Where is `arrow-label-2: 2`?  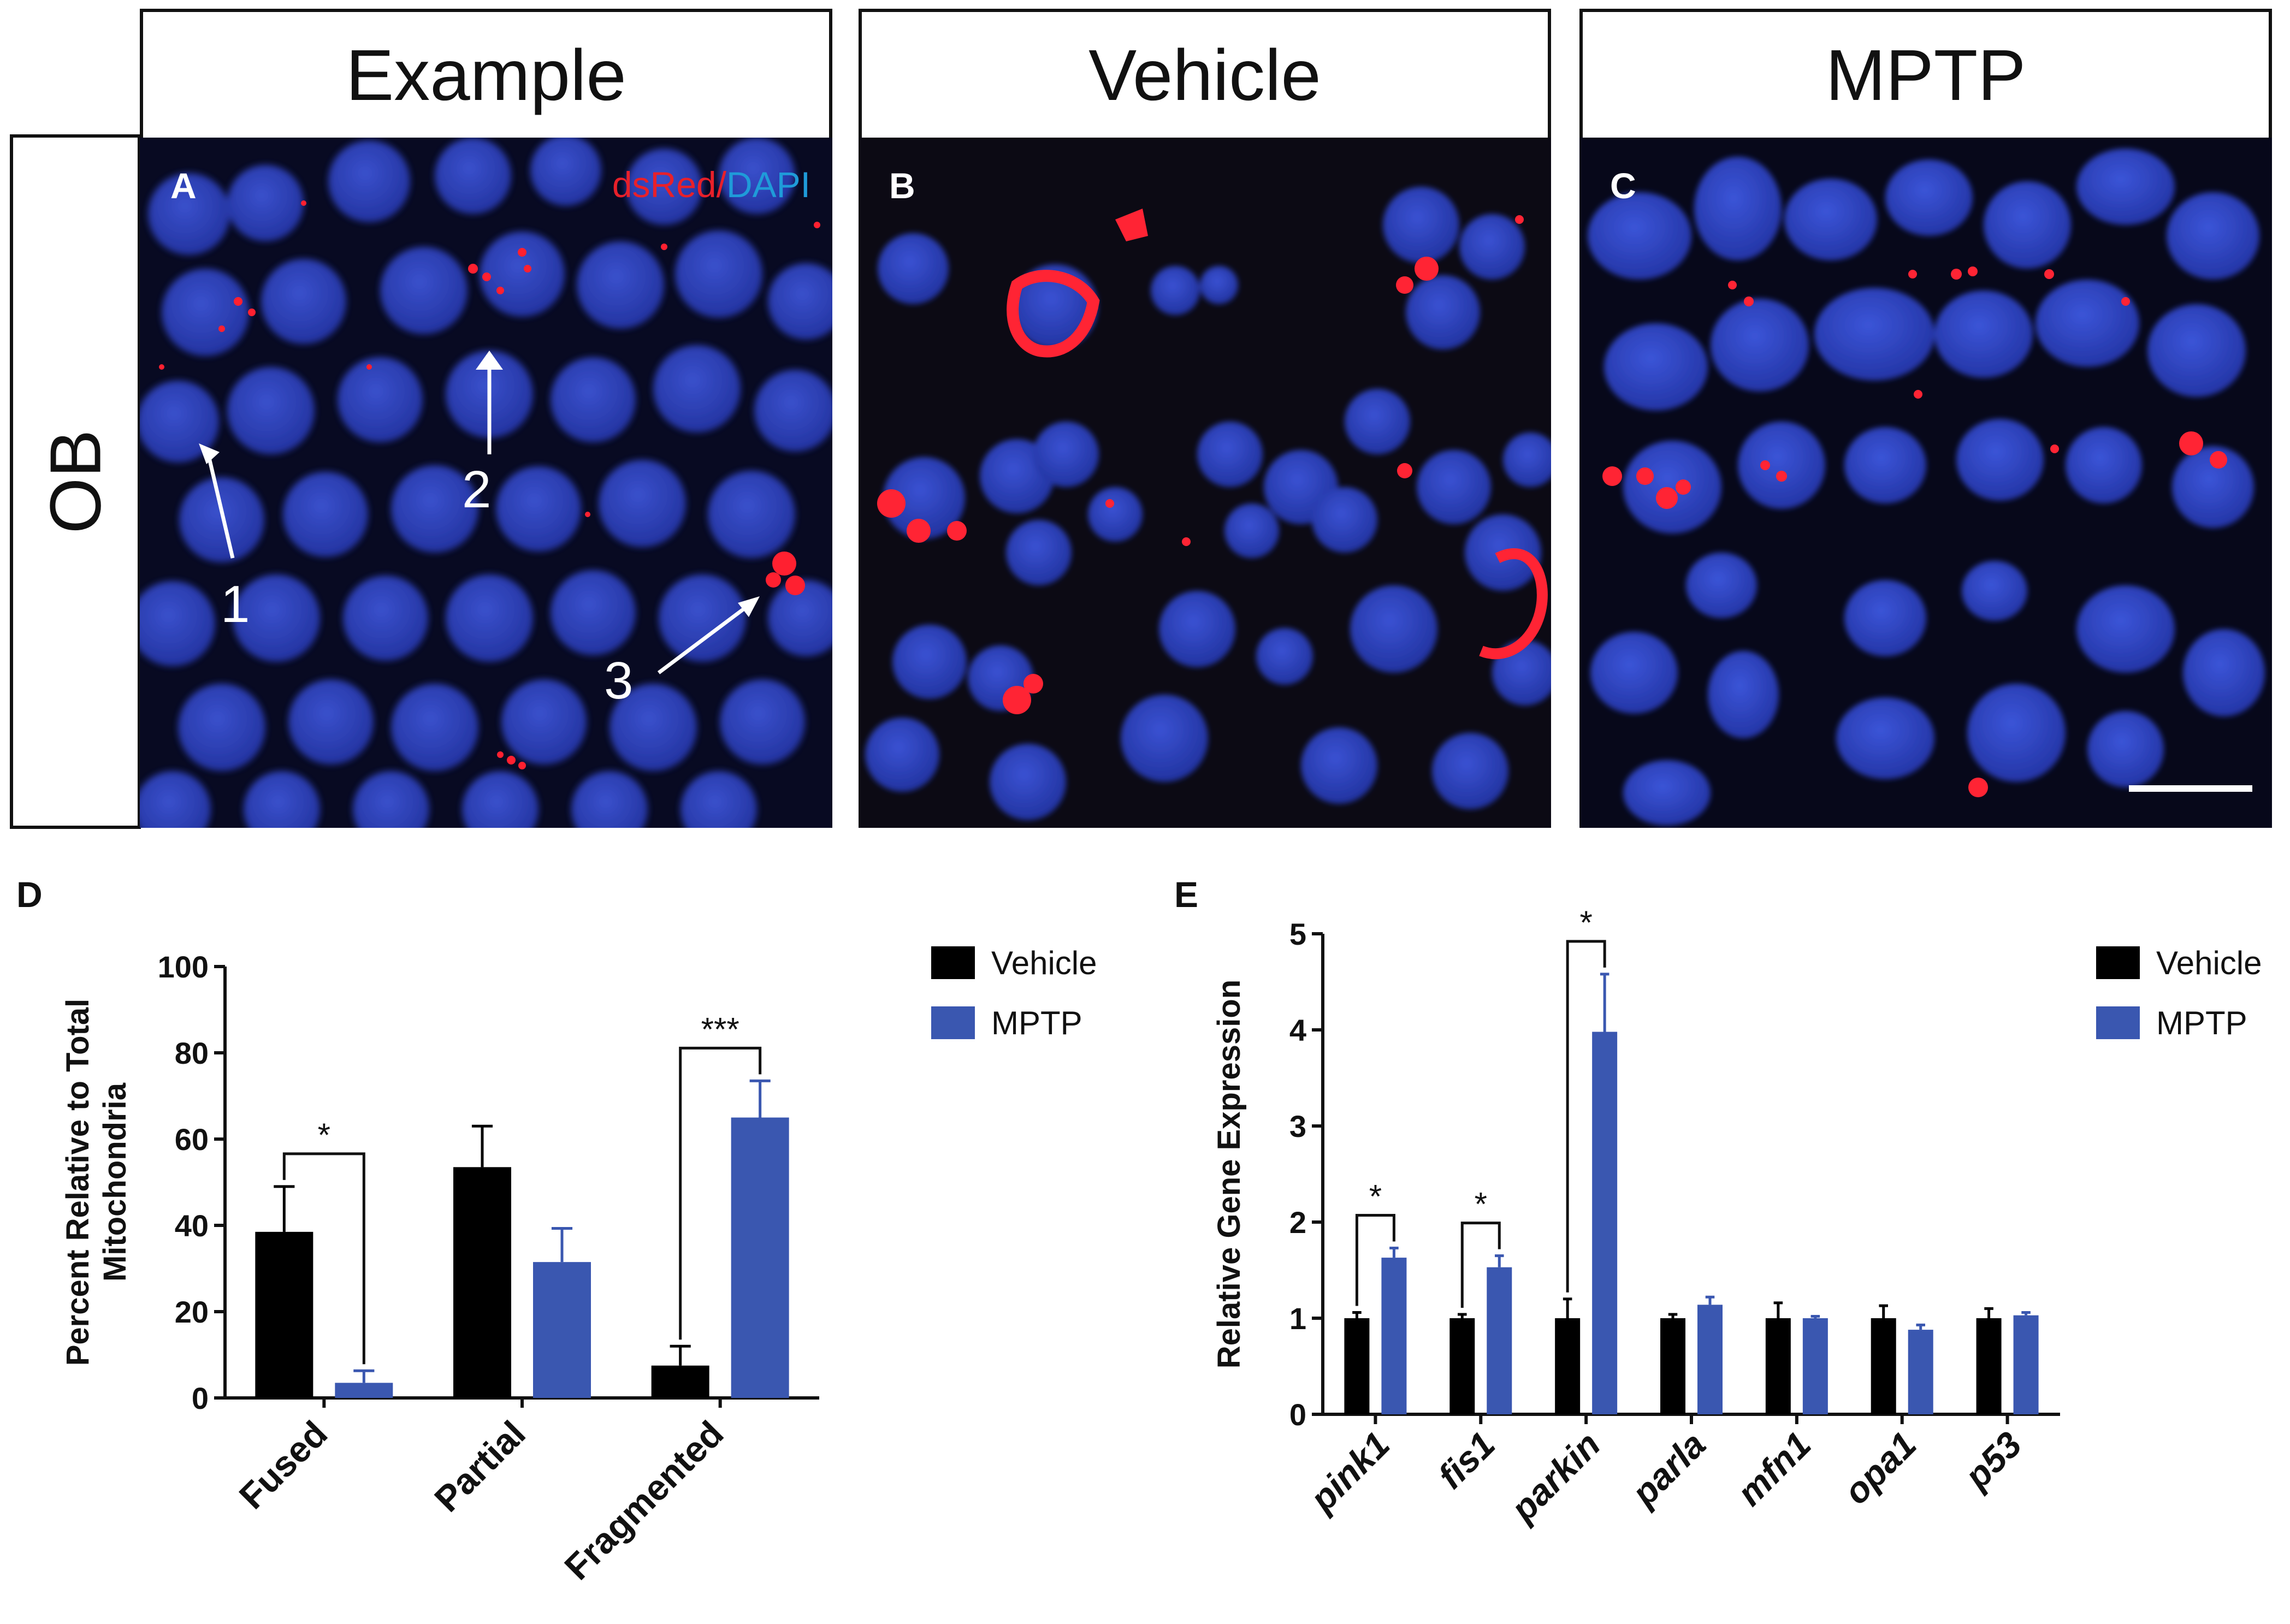
arrow-label-2: 2 is located at coordinates (477, 489).